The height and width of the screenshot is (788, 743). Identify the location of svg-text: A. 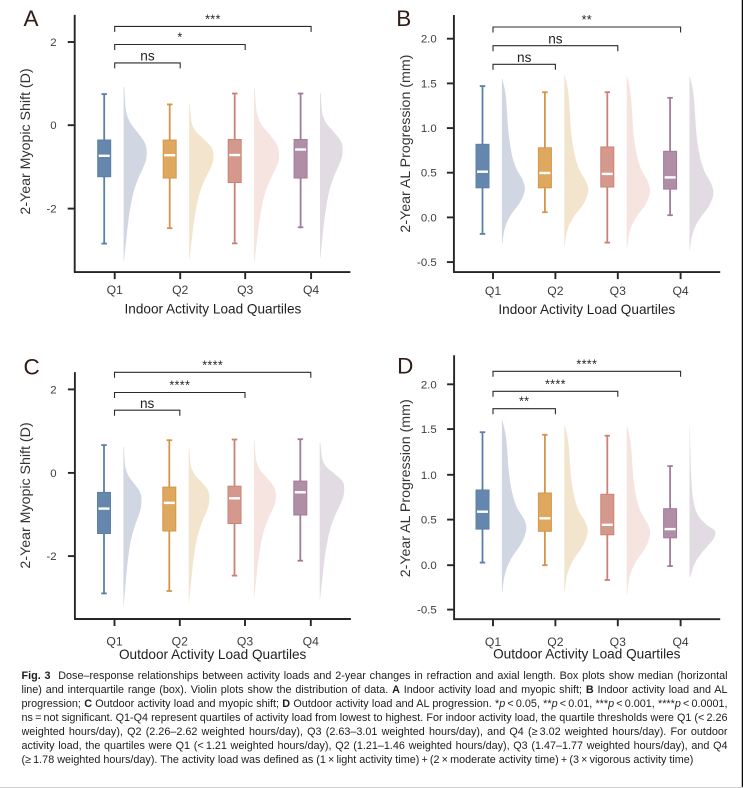
(31, 18).